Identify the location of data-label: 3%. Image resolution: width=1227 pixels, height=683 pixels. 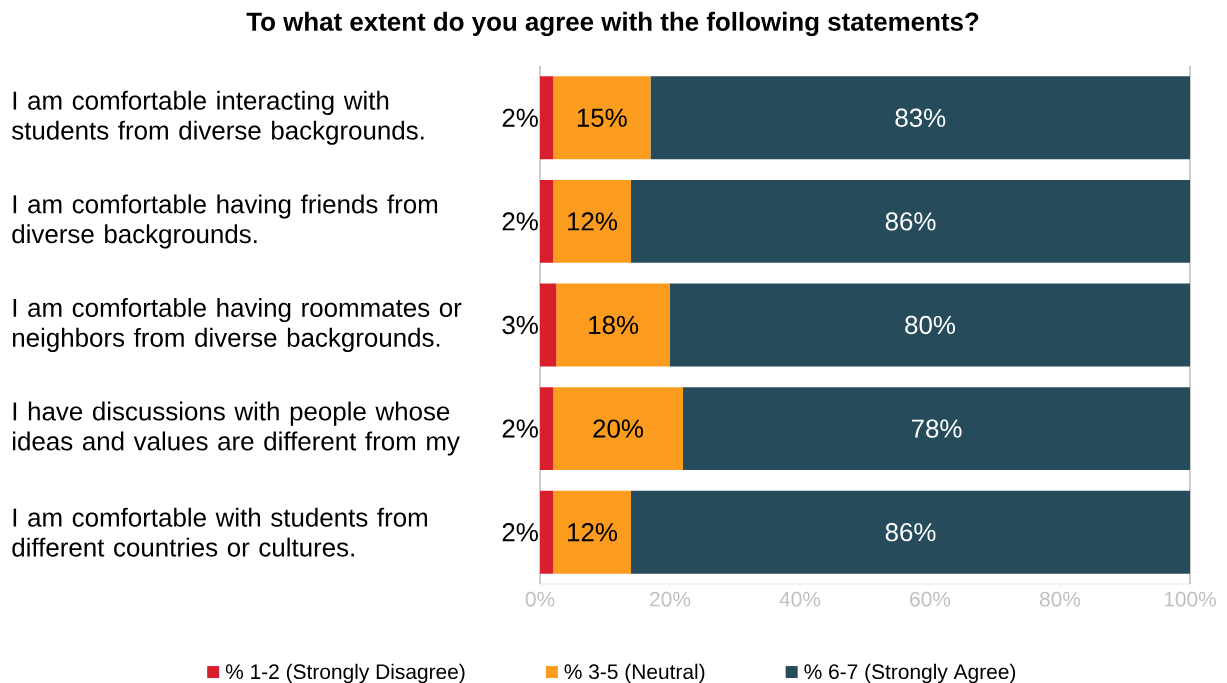
(520, 325).